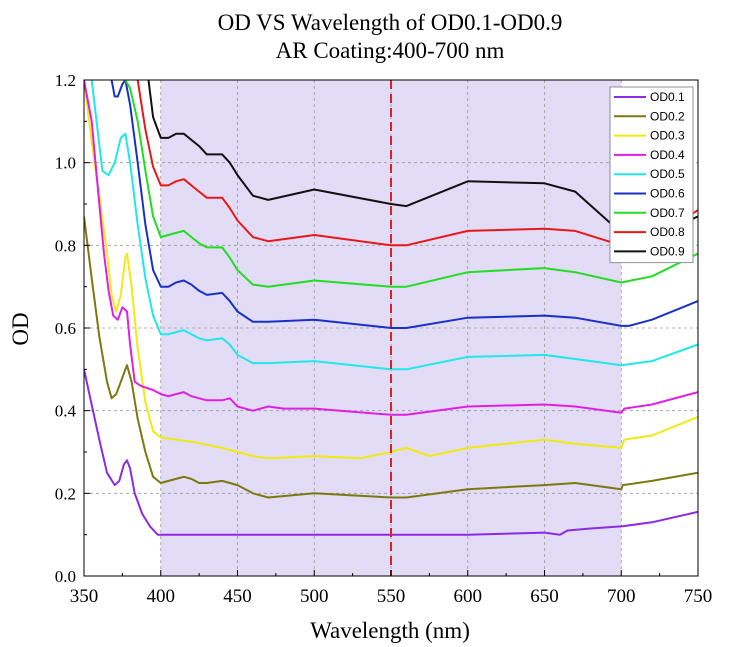 This screenshot has height=647, width=729. What do you see at coordinates (391, 596) in the screenshot?
I see `x-tick-label: 550` at bounding box center [391, 596].